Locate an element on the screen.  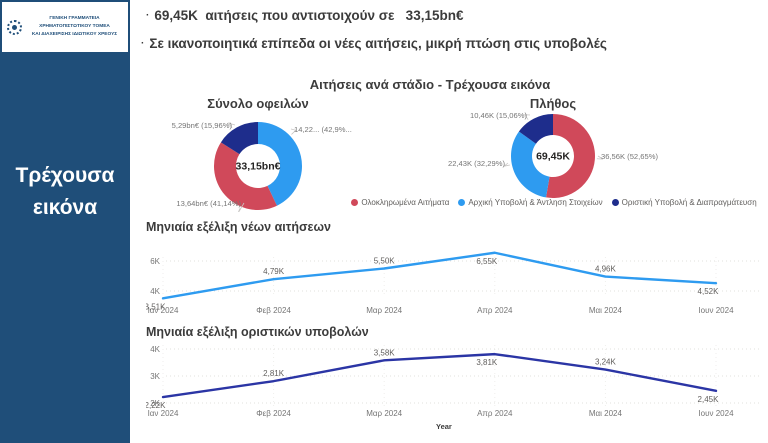
legend-dot-initial-submission-icon is located at coordinates (462, 202).